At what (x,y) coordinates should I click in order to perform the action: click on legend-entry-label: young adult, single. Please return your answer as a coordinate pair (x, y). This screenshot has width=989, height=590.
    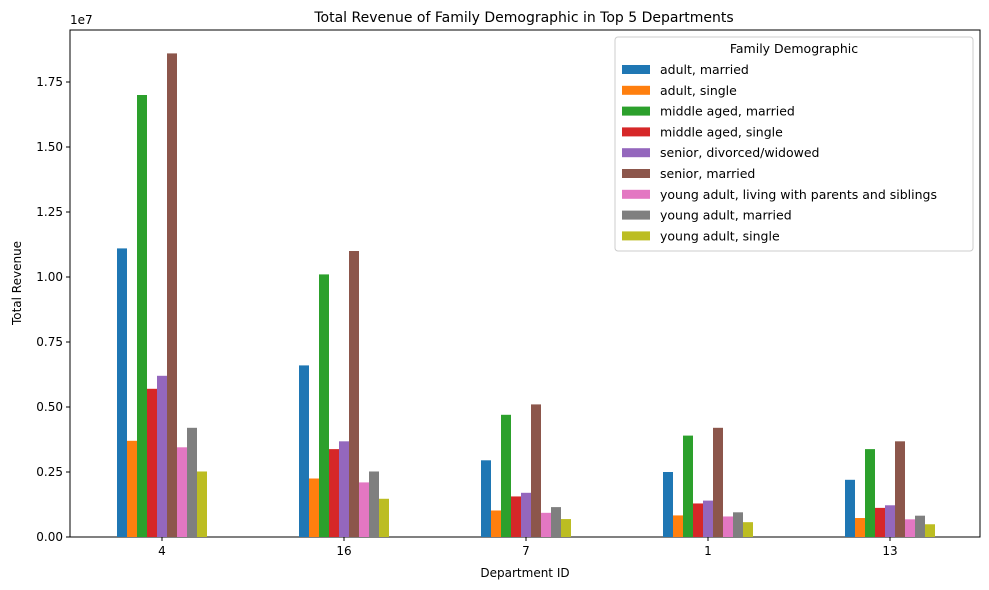
    Looking at the image, I should click on (720, 235).